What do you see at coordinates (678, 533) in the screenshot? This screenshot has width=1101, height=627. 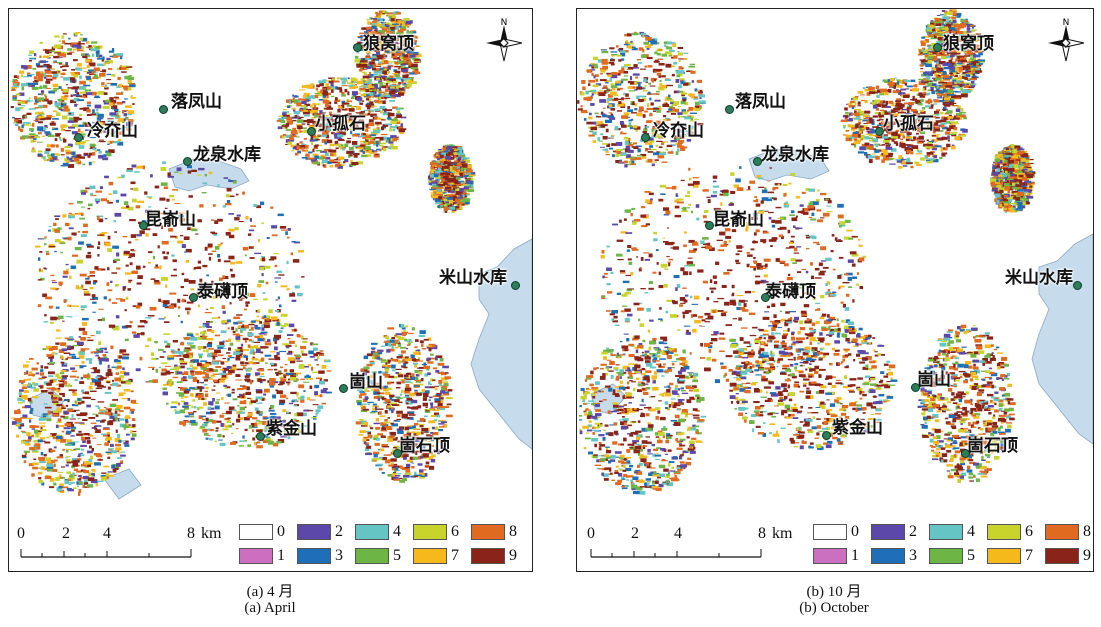 I see `scale-tick: 4` at bounding box center [678, 533].